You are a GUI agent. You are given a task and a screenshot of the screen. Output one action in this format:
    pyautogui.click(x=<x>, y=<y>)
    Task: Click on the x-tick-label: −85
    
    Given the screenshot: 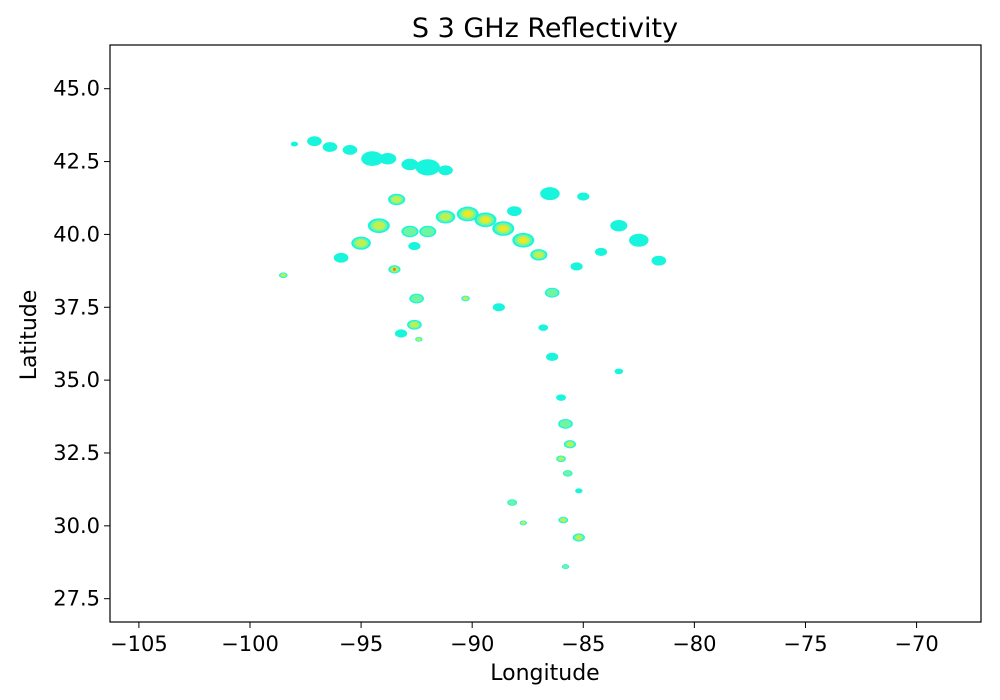 What is the action you would take?
    pyautogui.click(x=583, y=644)
    